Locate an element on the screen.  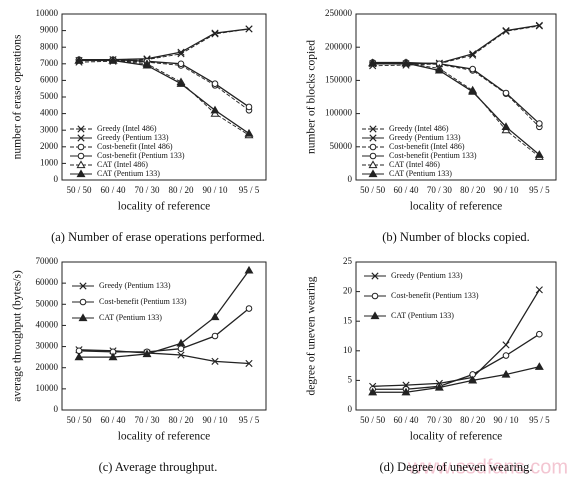
caption: (b) Number of blocks copied. is located at coordinates (456, 237).